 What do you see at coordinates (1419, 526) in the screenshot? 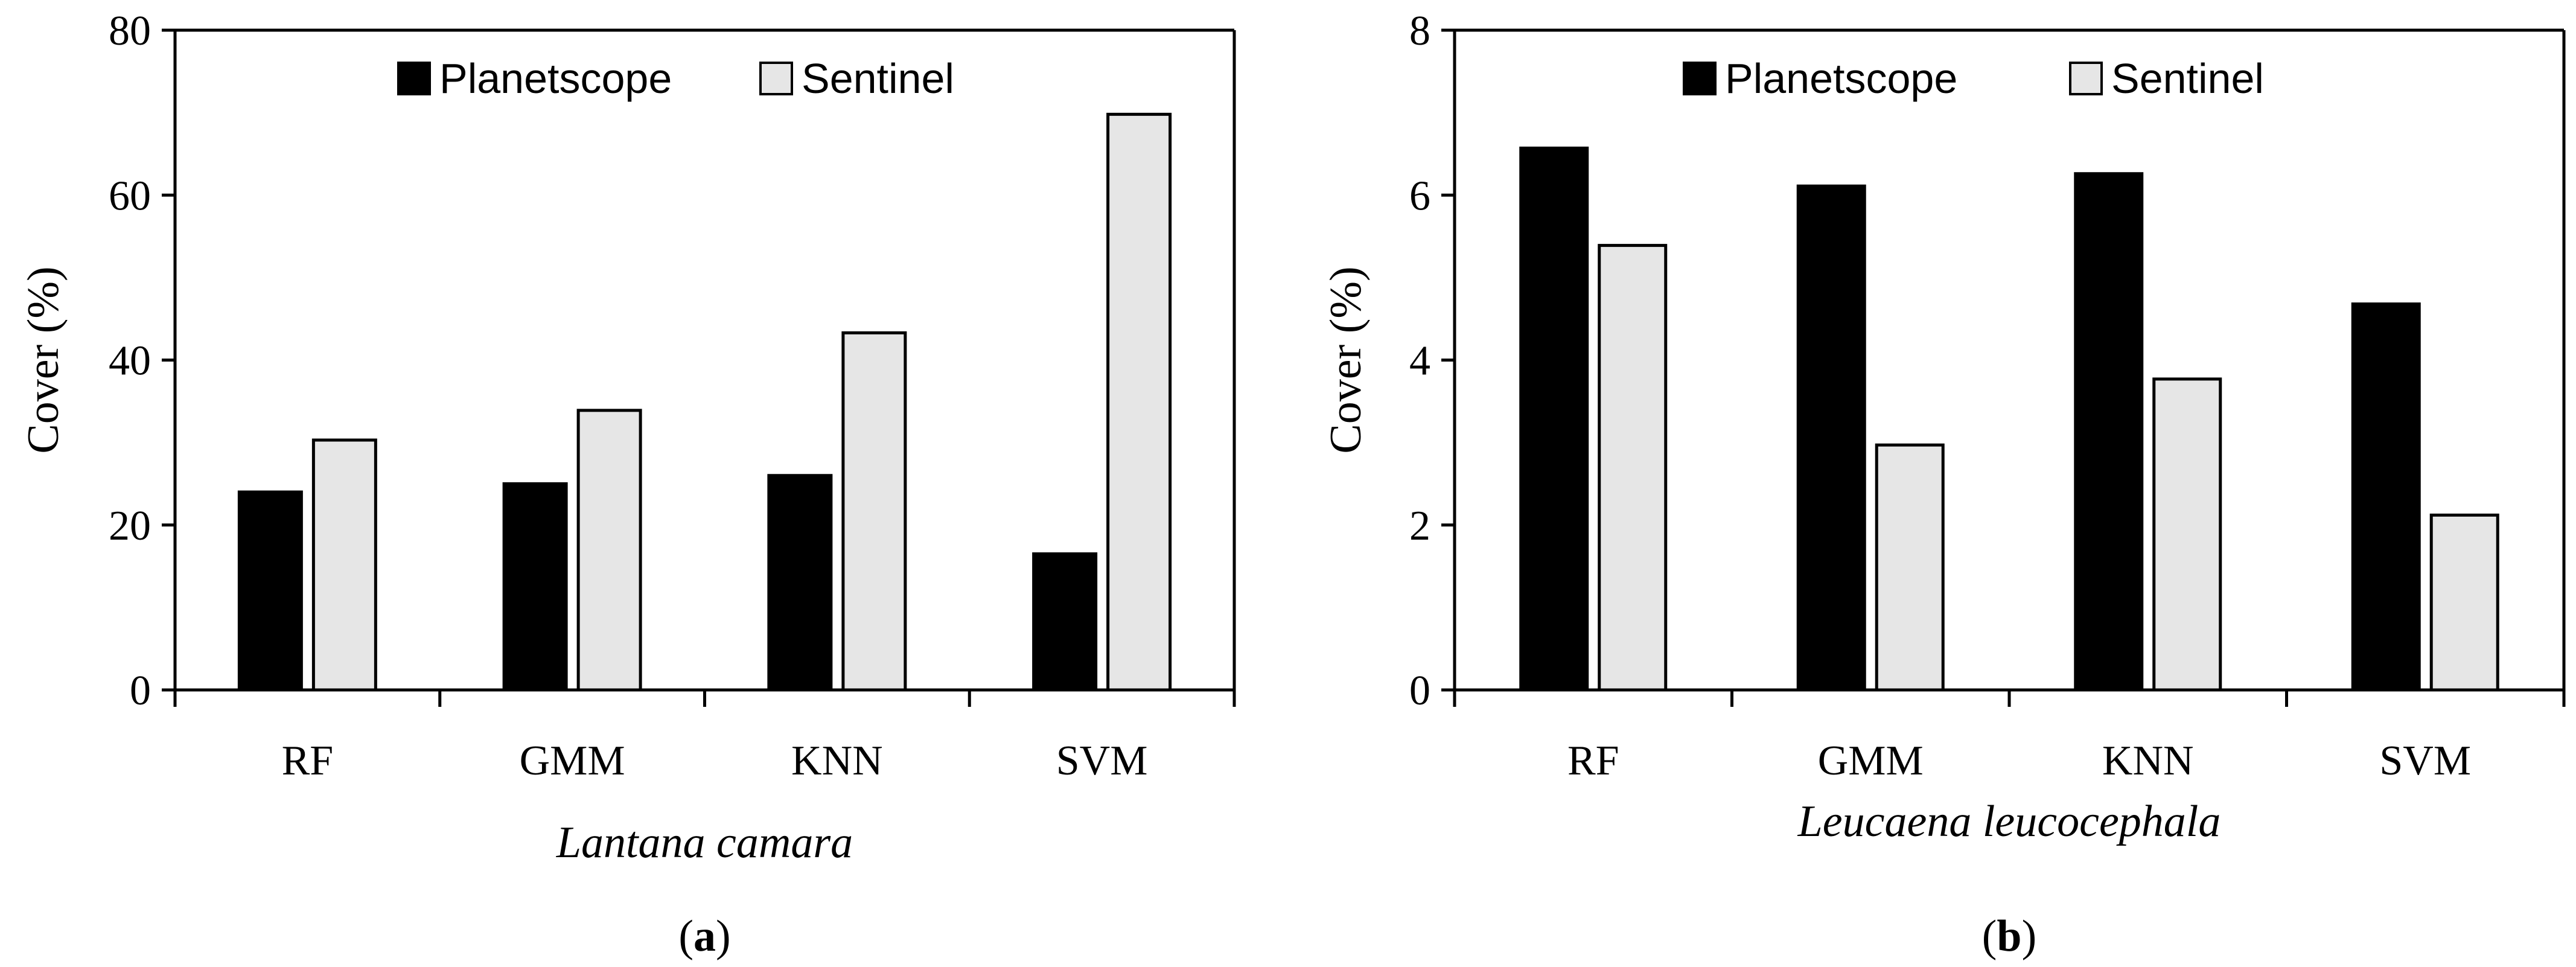
I see `y-tick-label: 2` at bounding box center [1419, 526].